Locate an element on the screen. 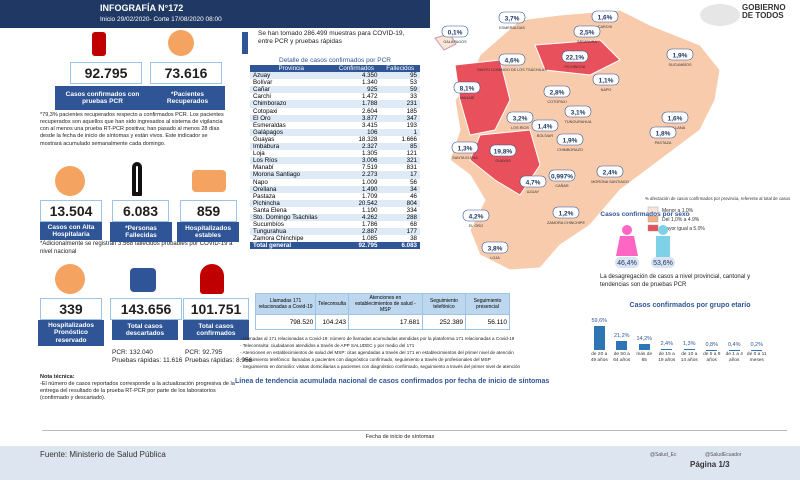 This screenshot has width=800, height=480. table-cell: Total general is located at coordinates (291, 246).